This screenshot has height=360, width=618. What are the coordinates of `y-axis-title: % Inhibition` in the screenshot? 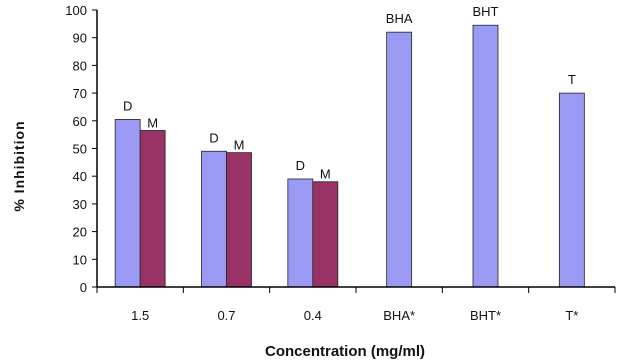 It's located at (19, 165).